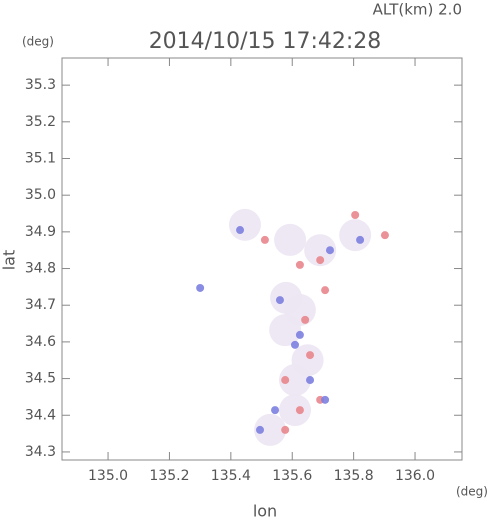 The width and height of the screenshot is (491, 521). What do you see at coordinates (40, 122) in the screenshot?
I see `y-tick-label: 35.2` at bounding box center [40, 122].